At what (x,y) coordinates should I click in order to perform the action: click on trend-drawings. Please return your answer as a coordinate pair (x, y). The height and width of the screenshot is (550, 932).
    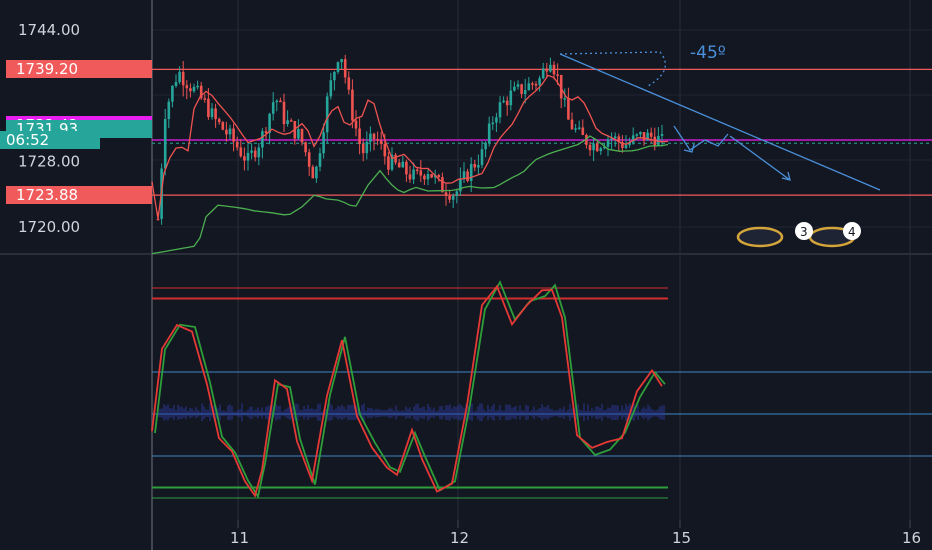
    Looking at the image, I should click on (720, 121).